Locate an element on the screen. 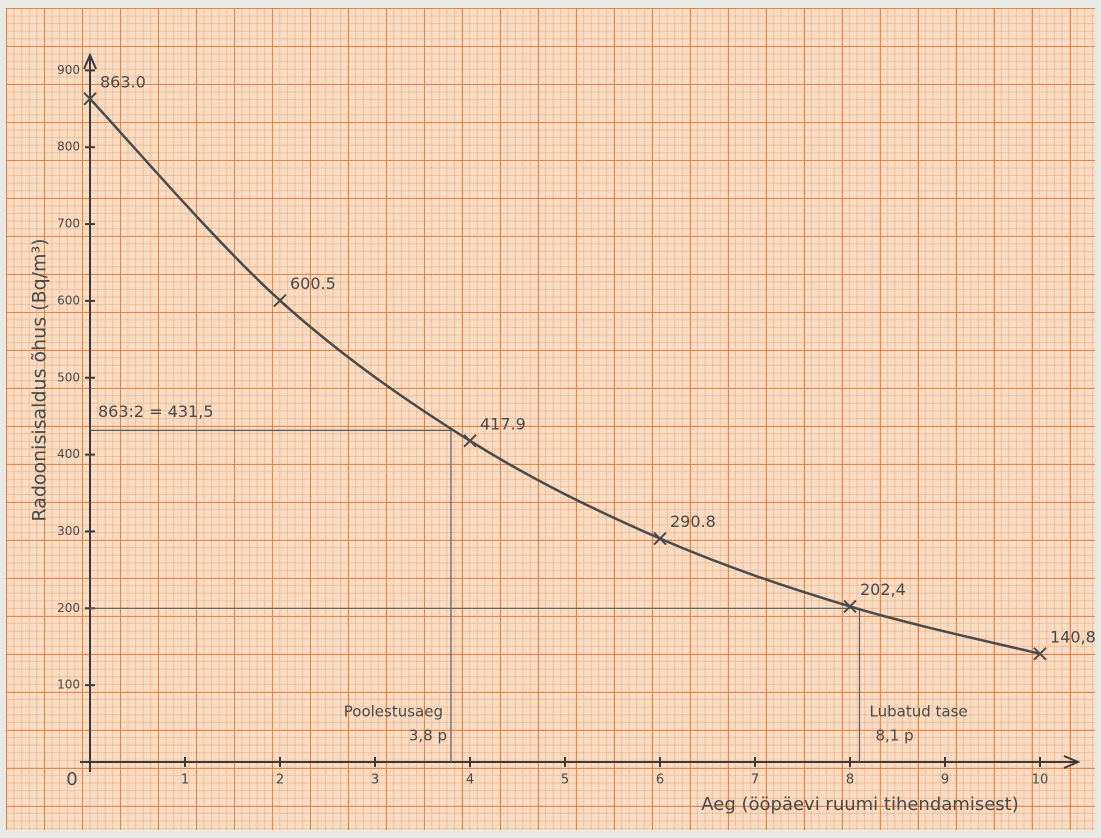 This screenshot has width=1101, height=838. y-tick-label: 900 is located at coordinates (68, 70).